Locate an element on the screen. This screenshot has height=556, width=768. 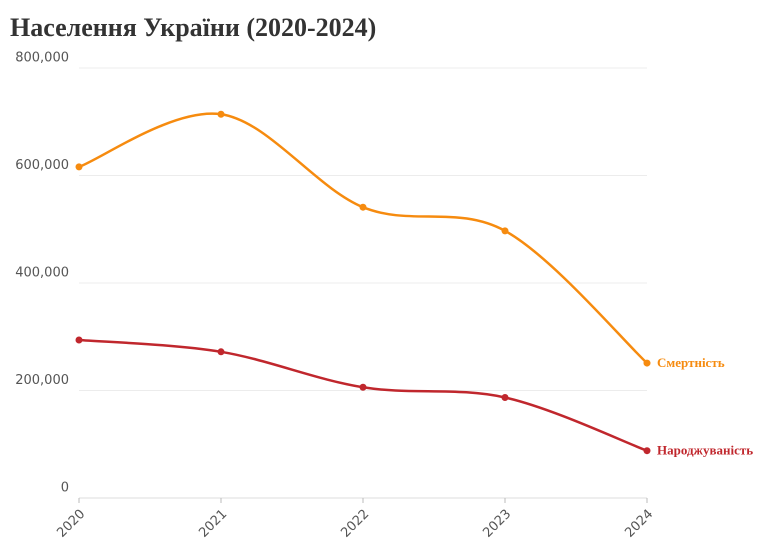
chart-title: Населення України (2020-2024) is located at coordinates (193, 27).